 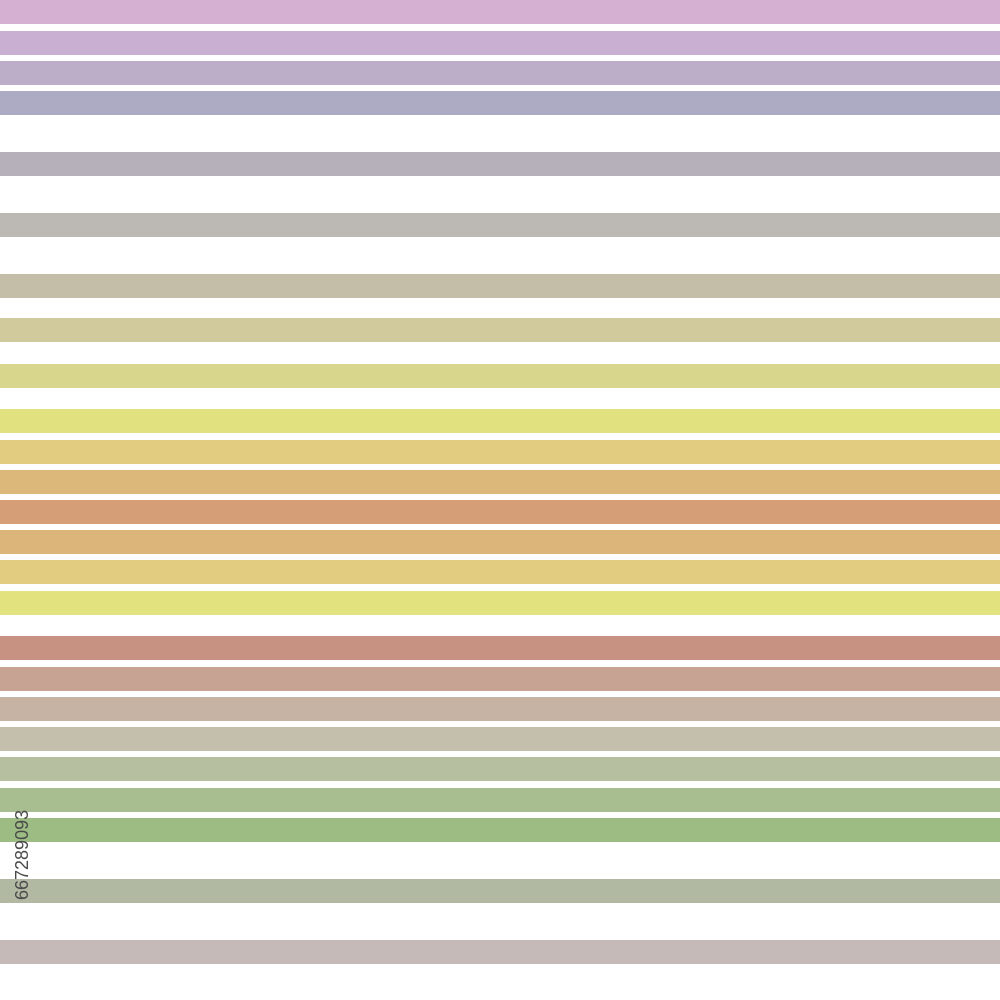 What do you see at coordinates (22, 855) in the screenshot?
I see `watermark-id: 667289093` at bounding box center [22, 855].